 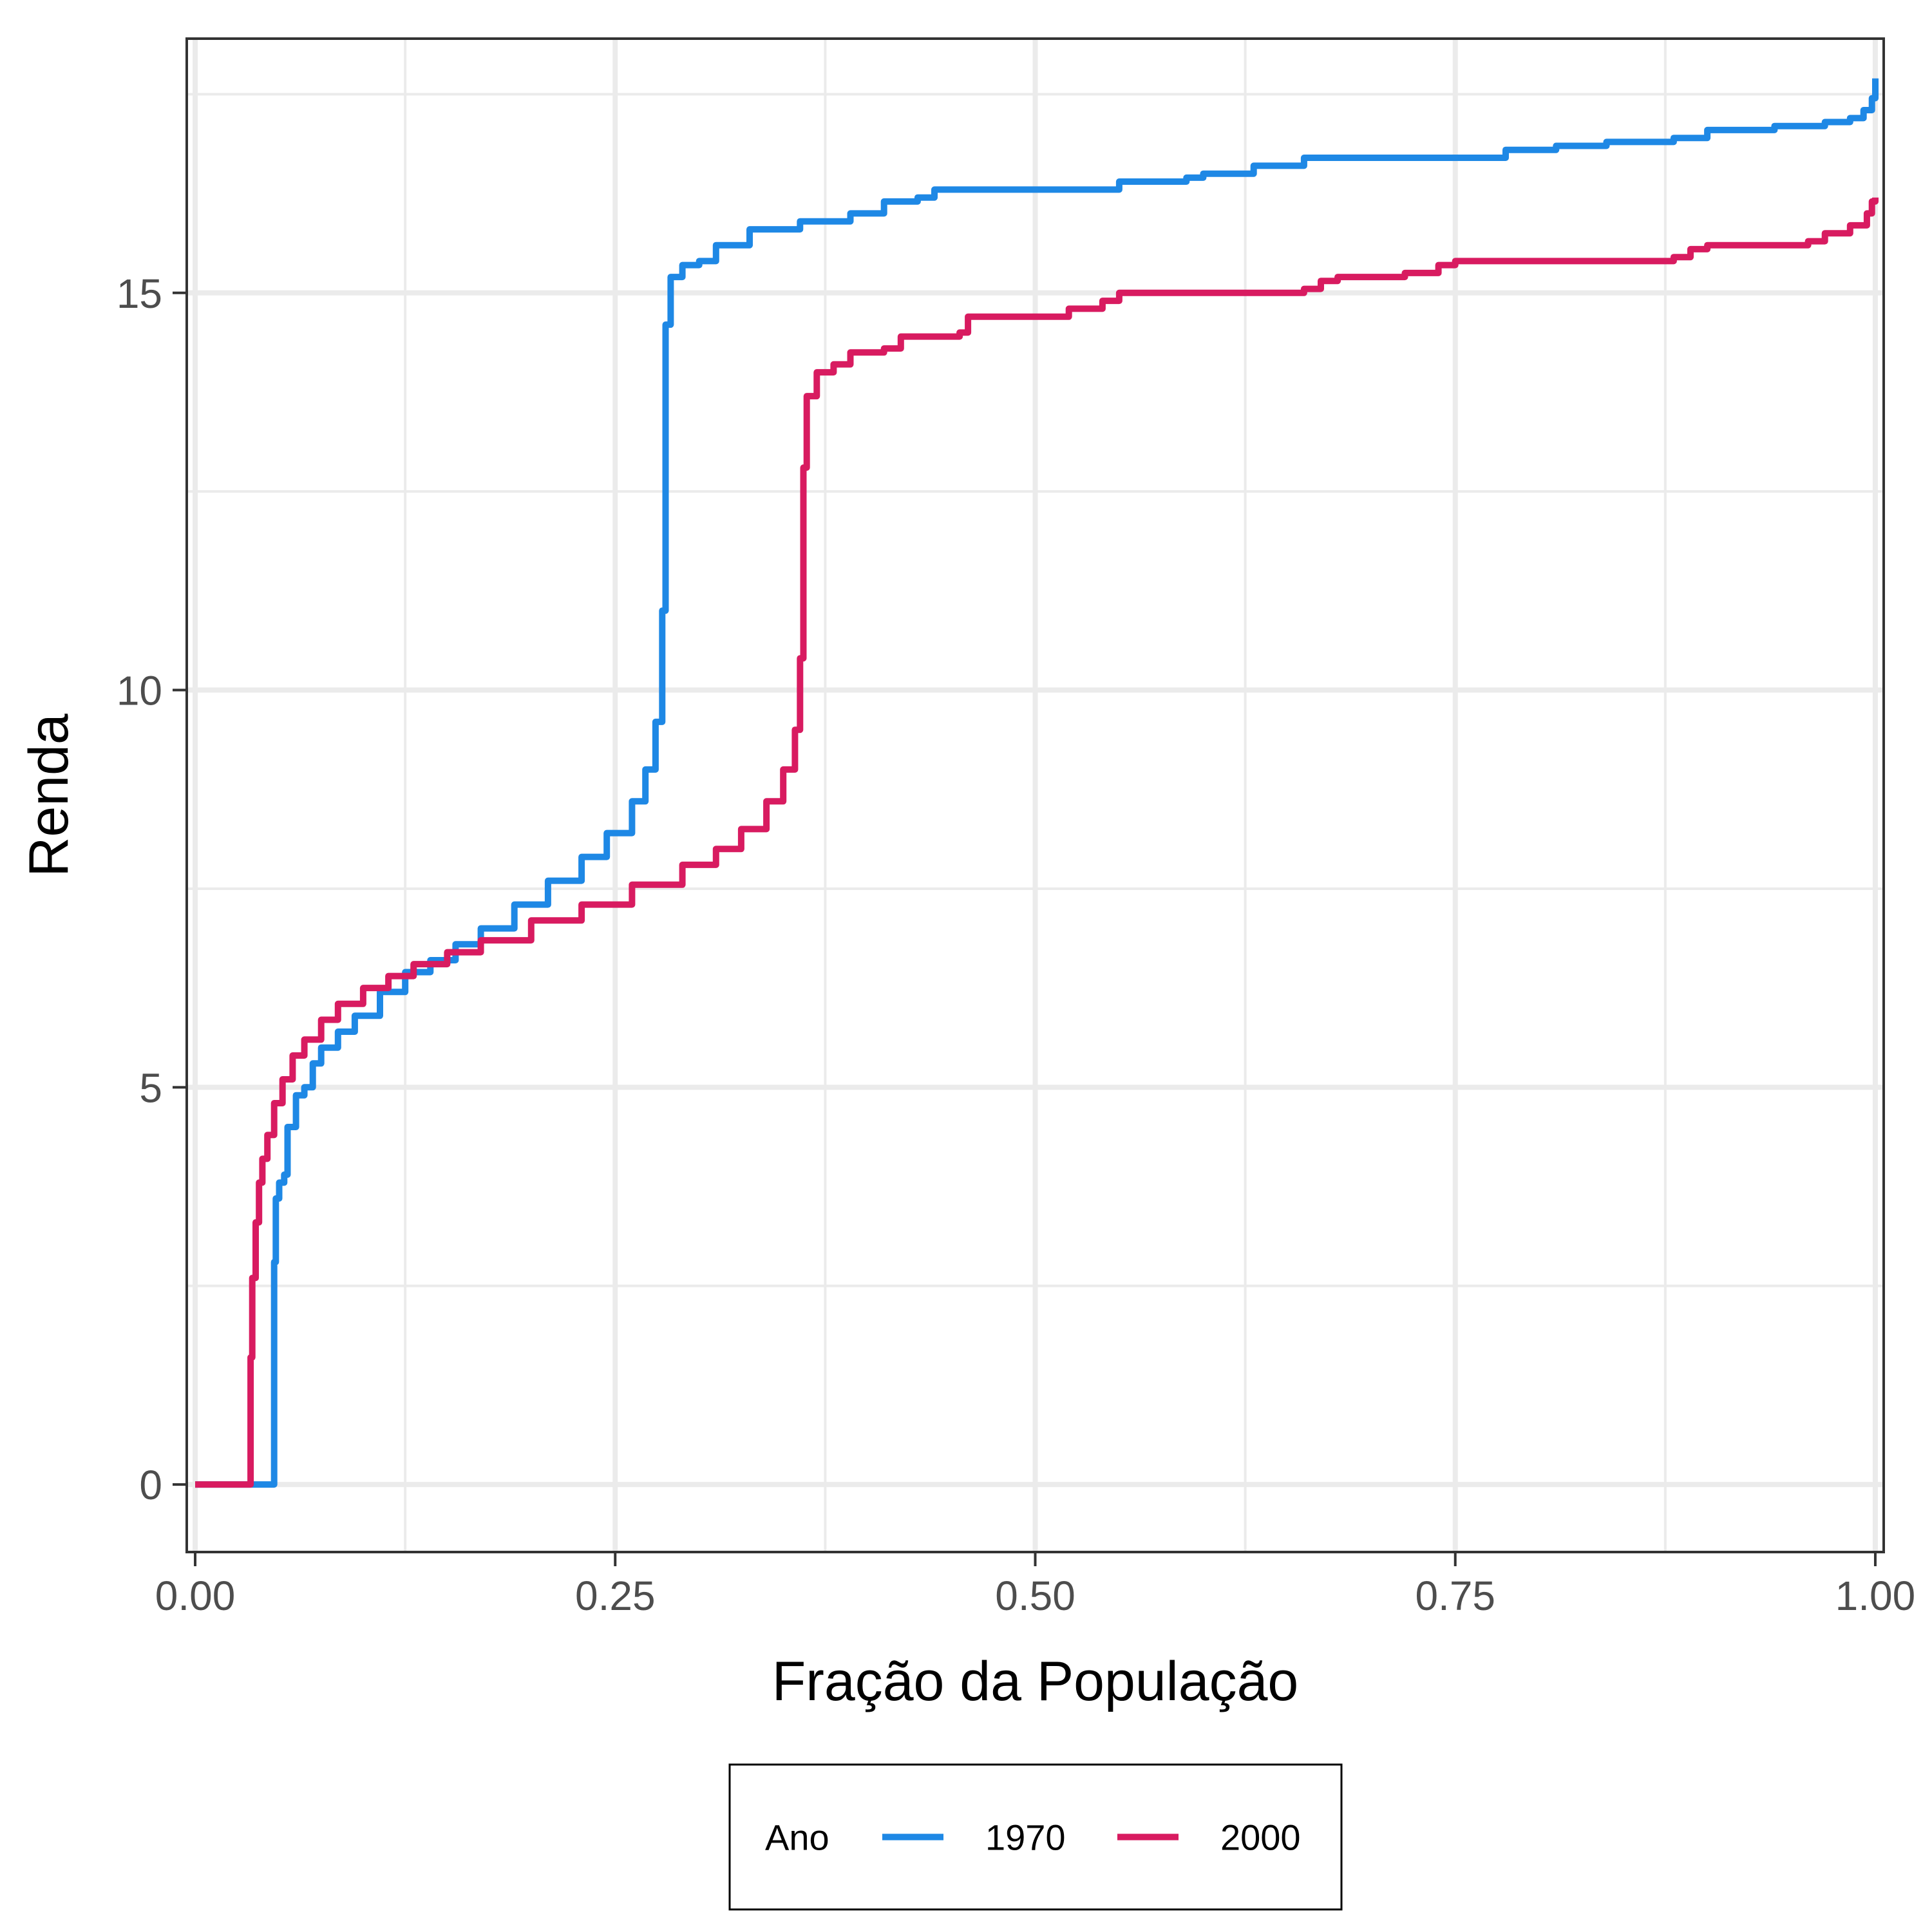 I want to click on y-axis-title: Renda, so click(x=49, y=795).